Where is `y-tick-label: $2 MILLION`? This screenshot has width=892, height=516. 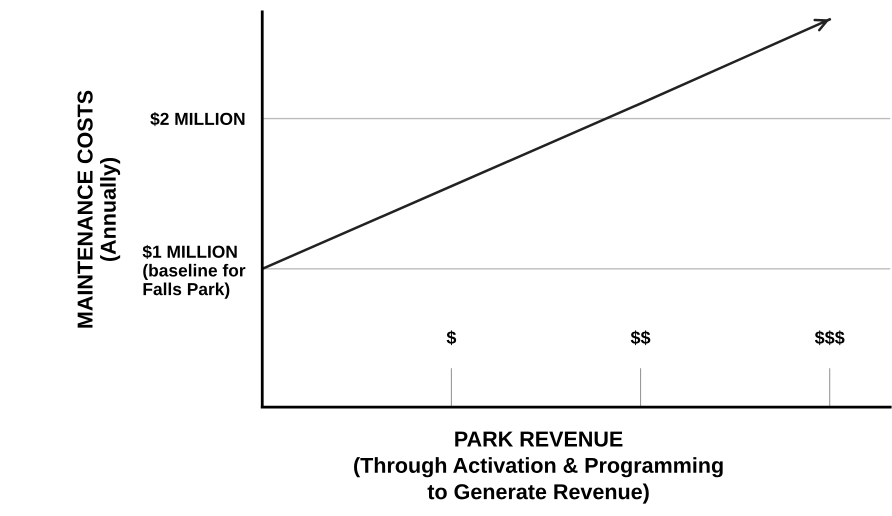
y-tick-label: $2 MILLION is located at coordinates (197, 119).